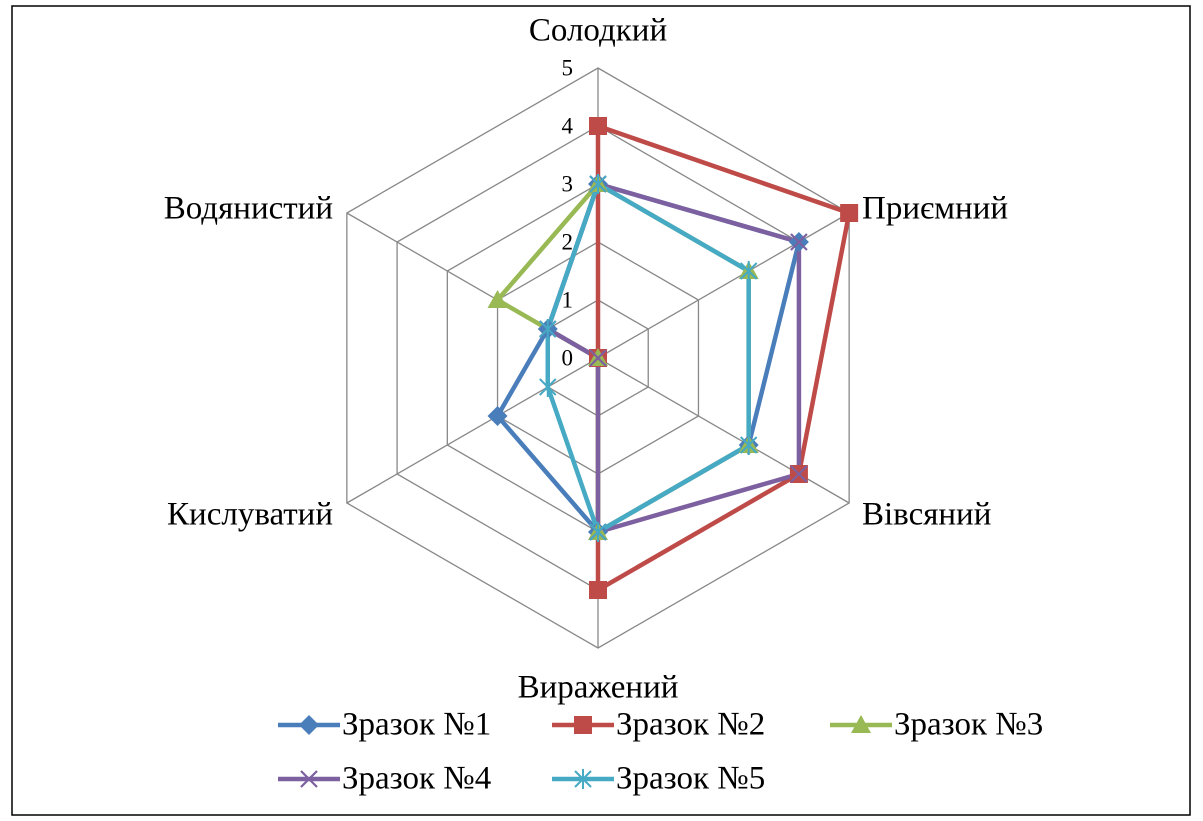 The width and height of the screenshot is (1203, 821). Describe the element at coordinates (416, 779) in the screenshot. I see `legend-label: Зразок №4` at that location.